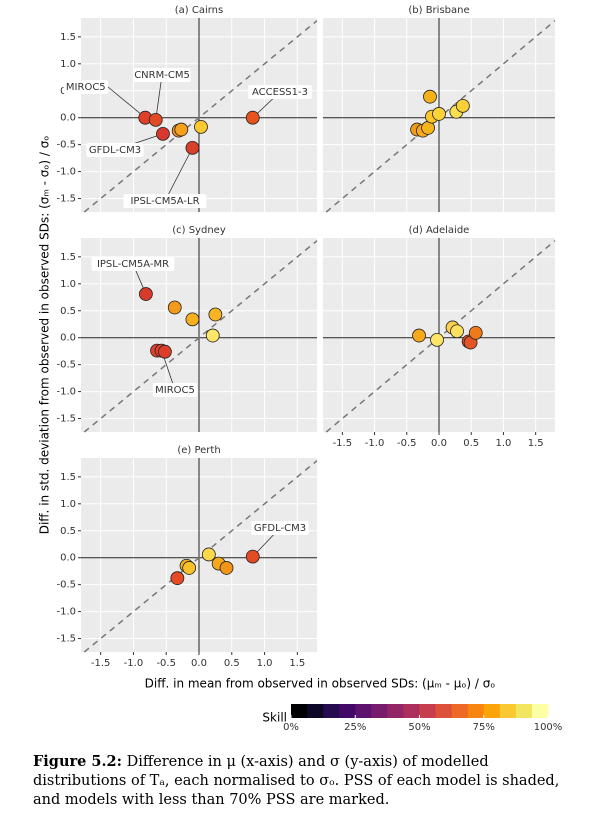 The width and height of the screenshot is (593, 826). I want to click on colorbar-label: 100%, so click(548, 727).